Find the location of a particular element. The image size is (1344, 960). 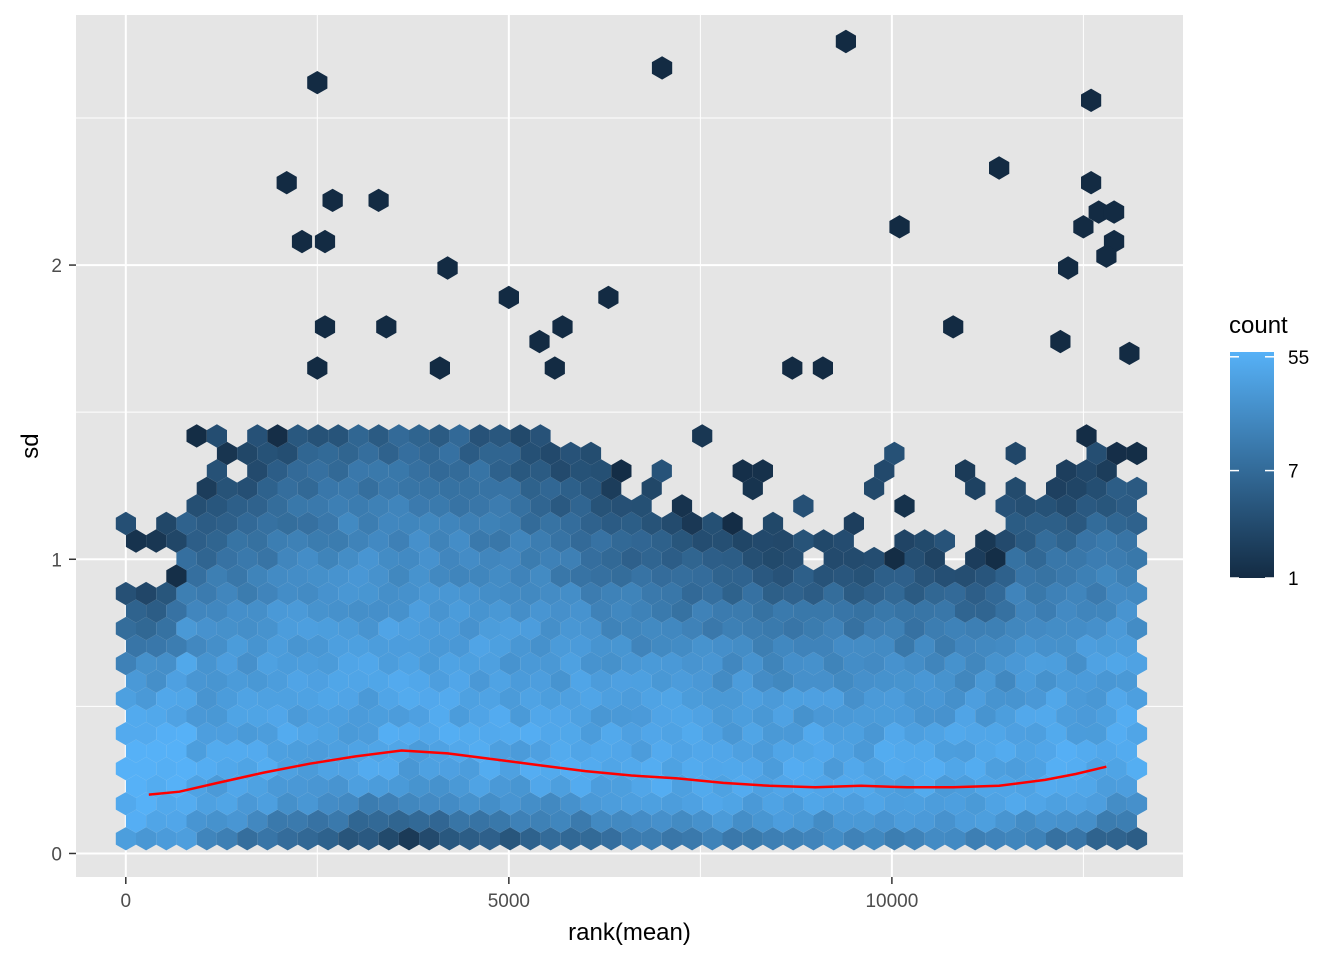

legend-colorbar is located at coordinates (1252, 465).